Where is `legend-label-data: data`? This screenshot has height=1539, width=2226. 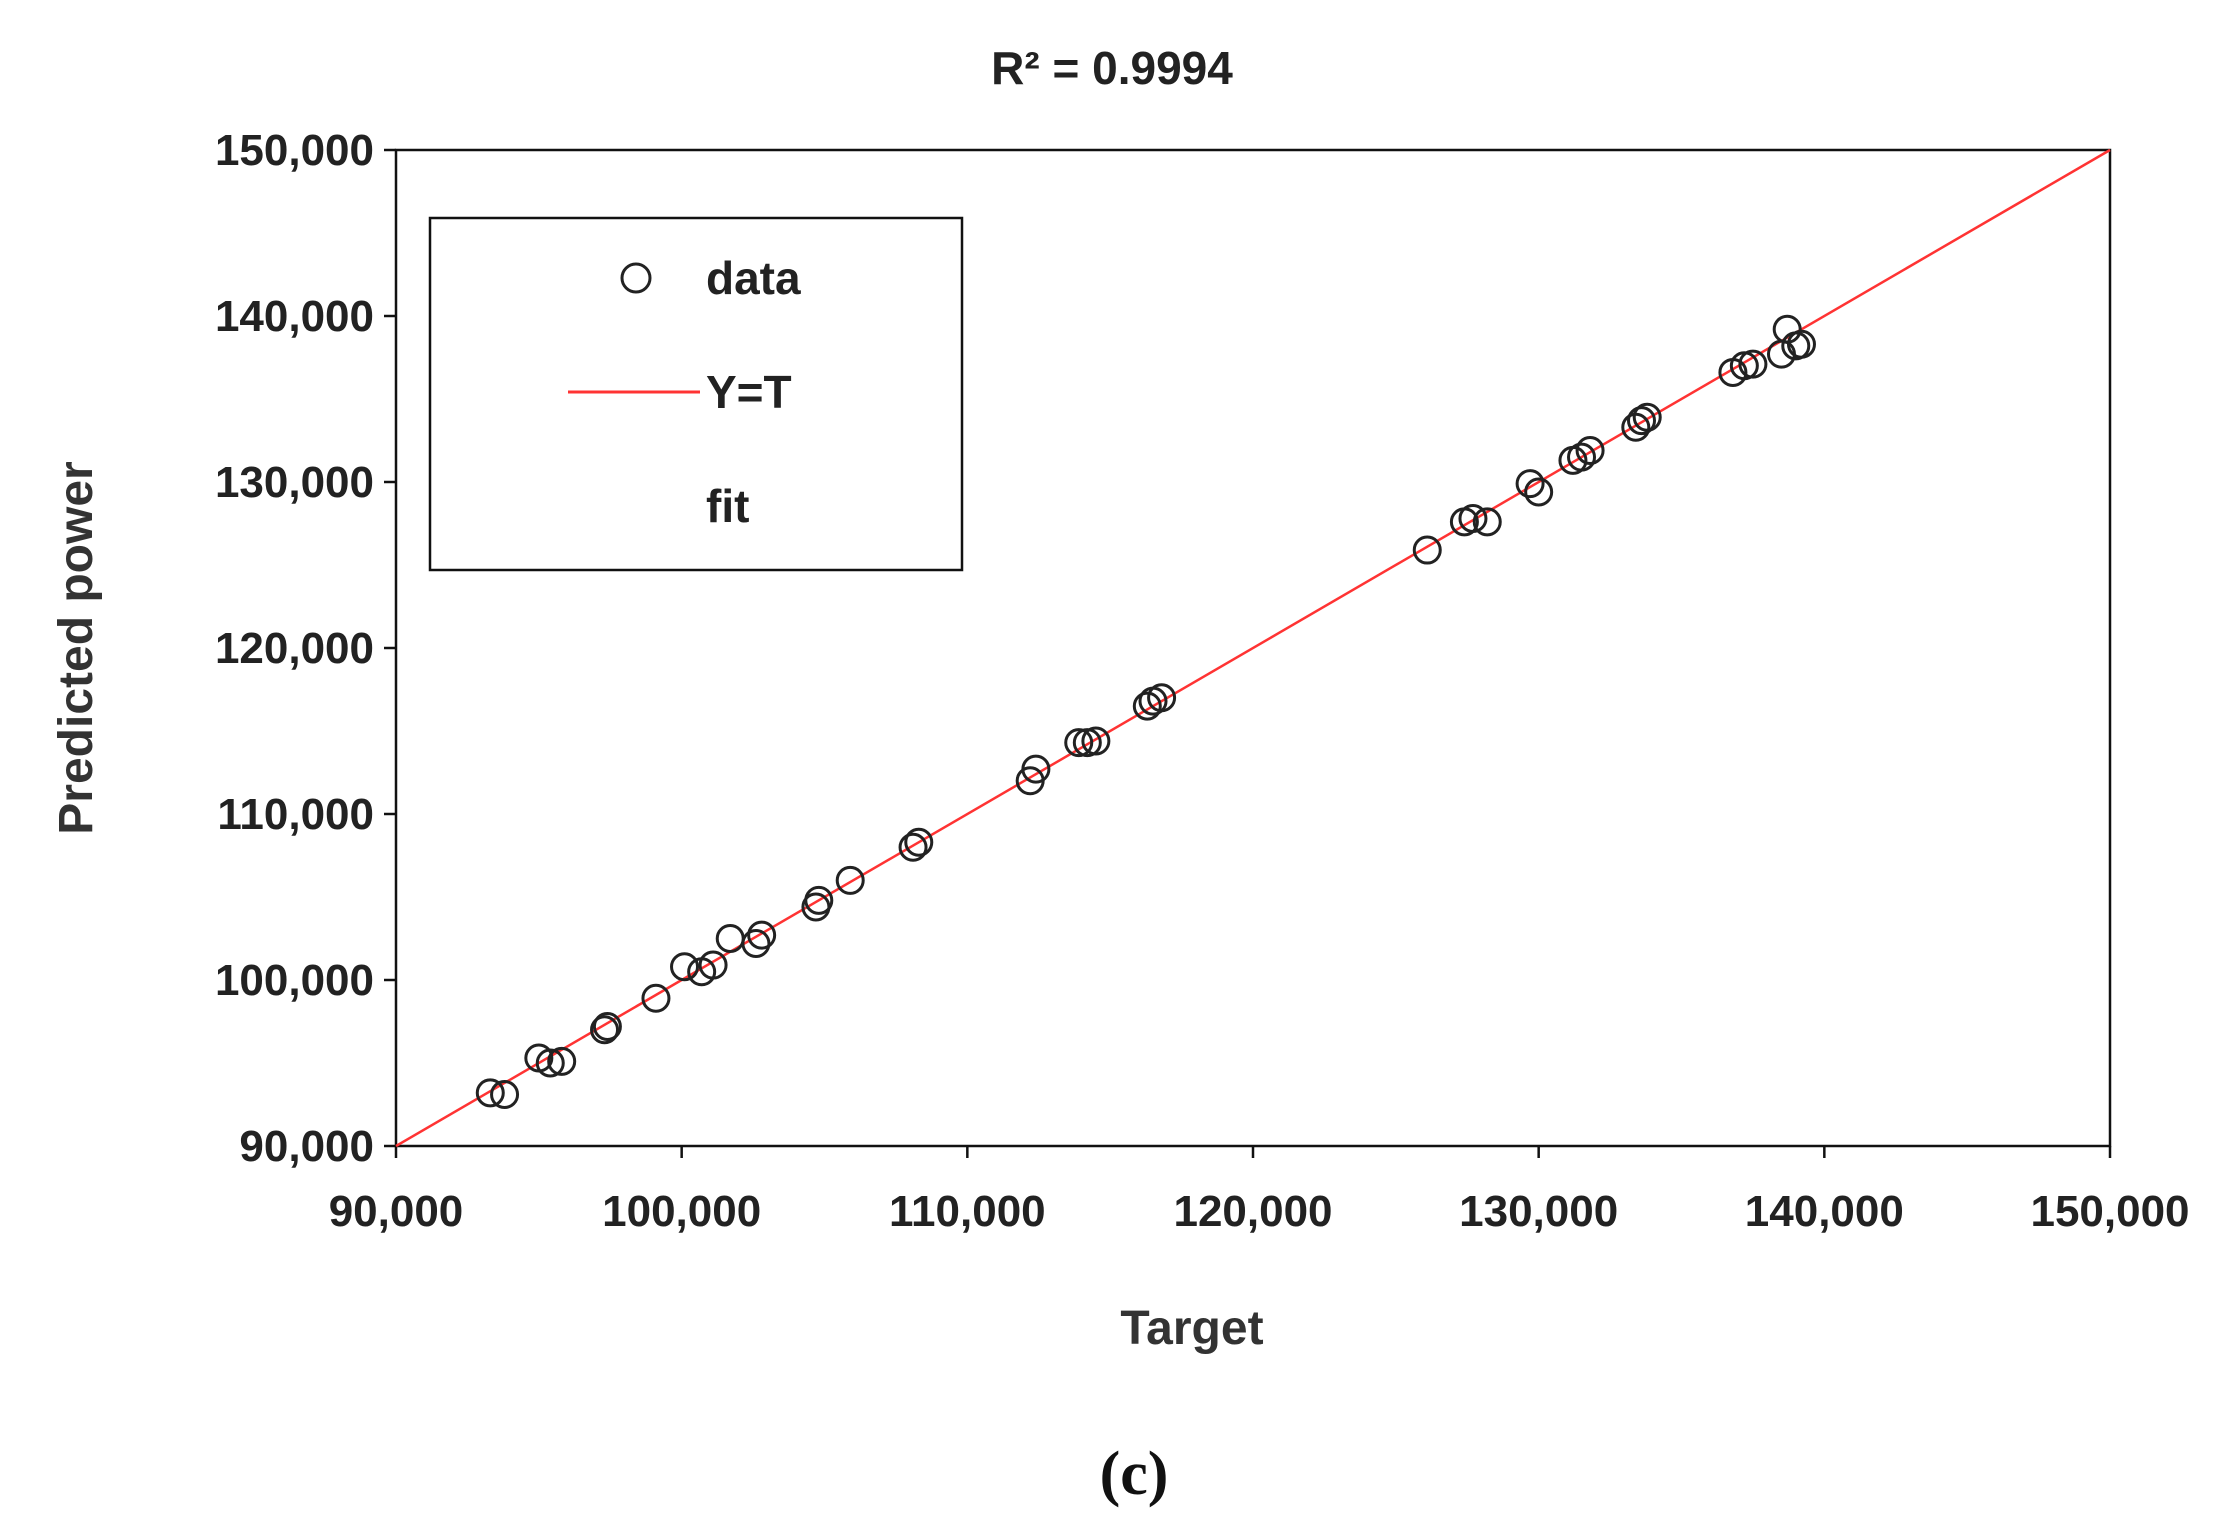 legend-label-data: data is located at coordinates (753, 278).